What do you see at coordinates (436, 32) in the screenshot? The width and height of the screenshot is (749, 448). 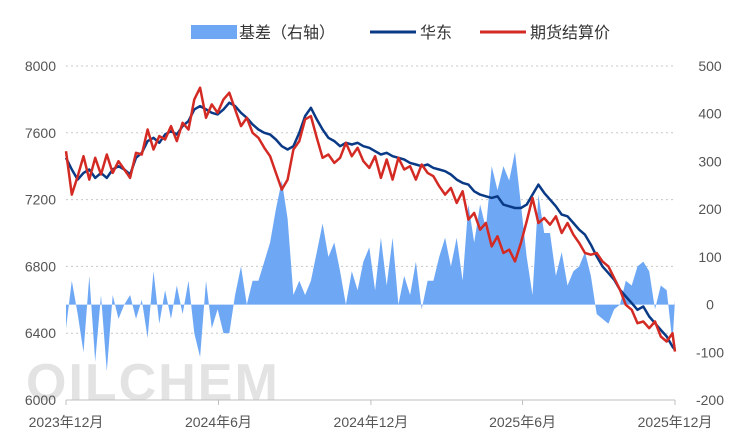 I see `legend-east-china-label: 华东` at bounding box center [436, 32].